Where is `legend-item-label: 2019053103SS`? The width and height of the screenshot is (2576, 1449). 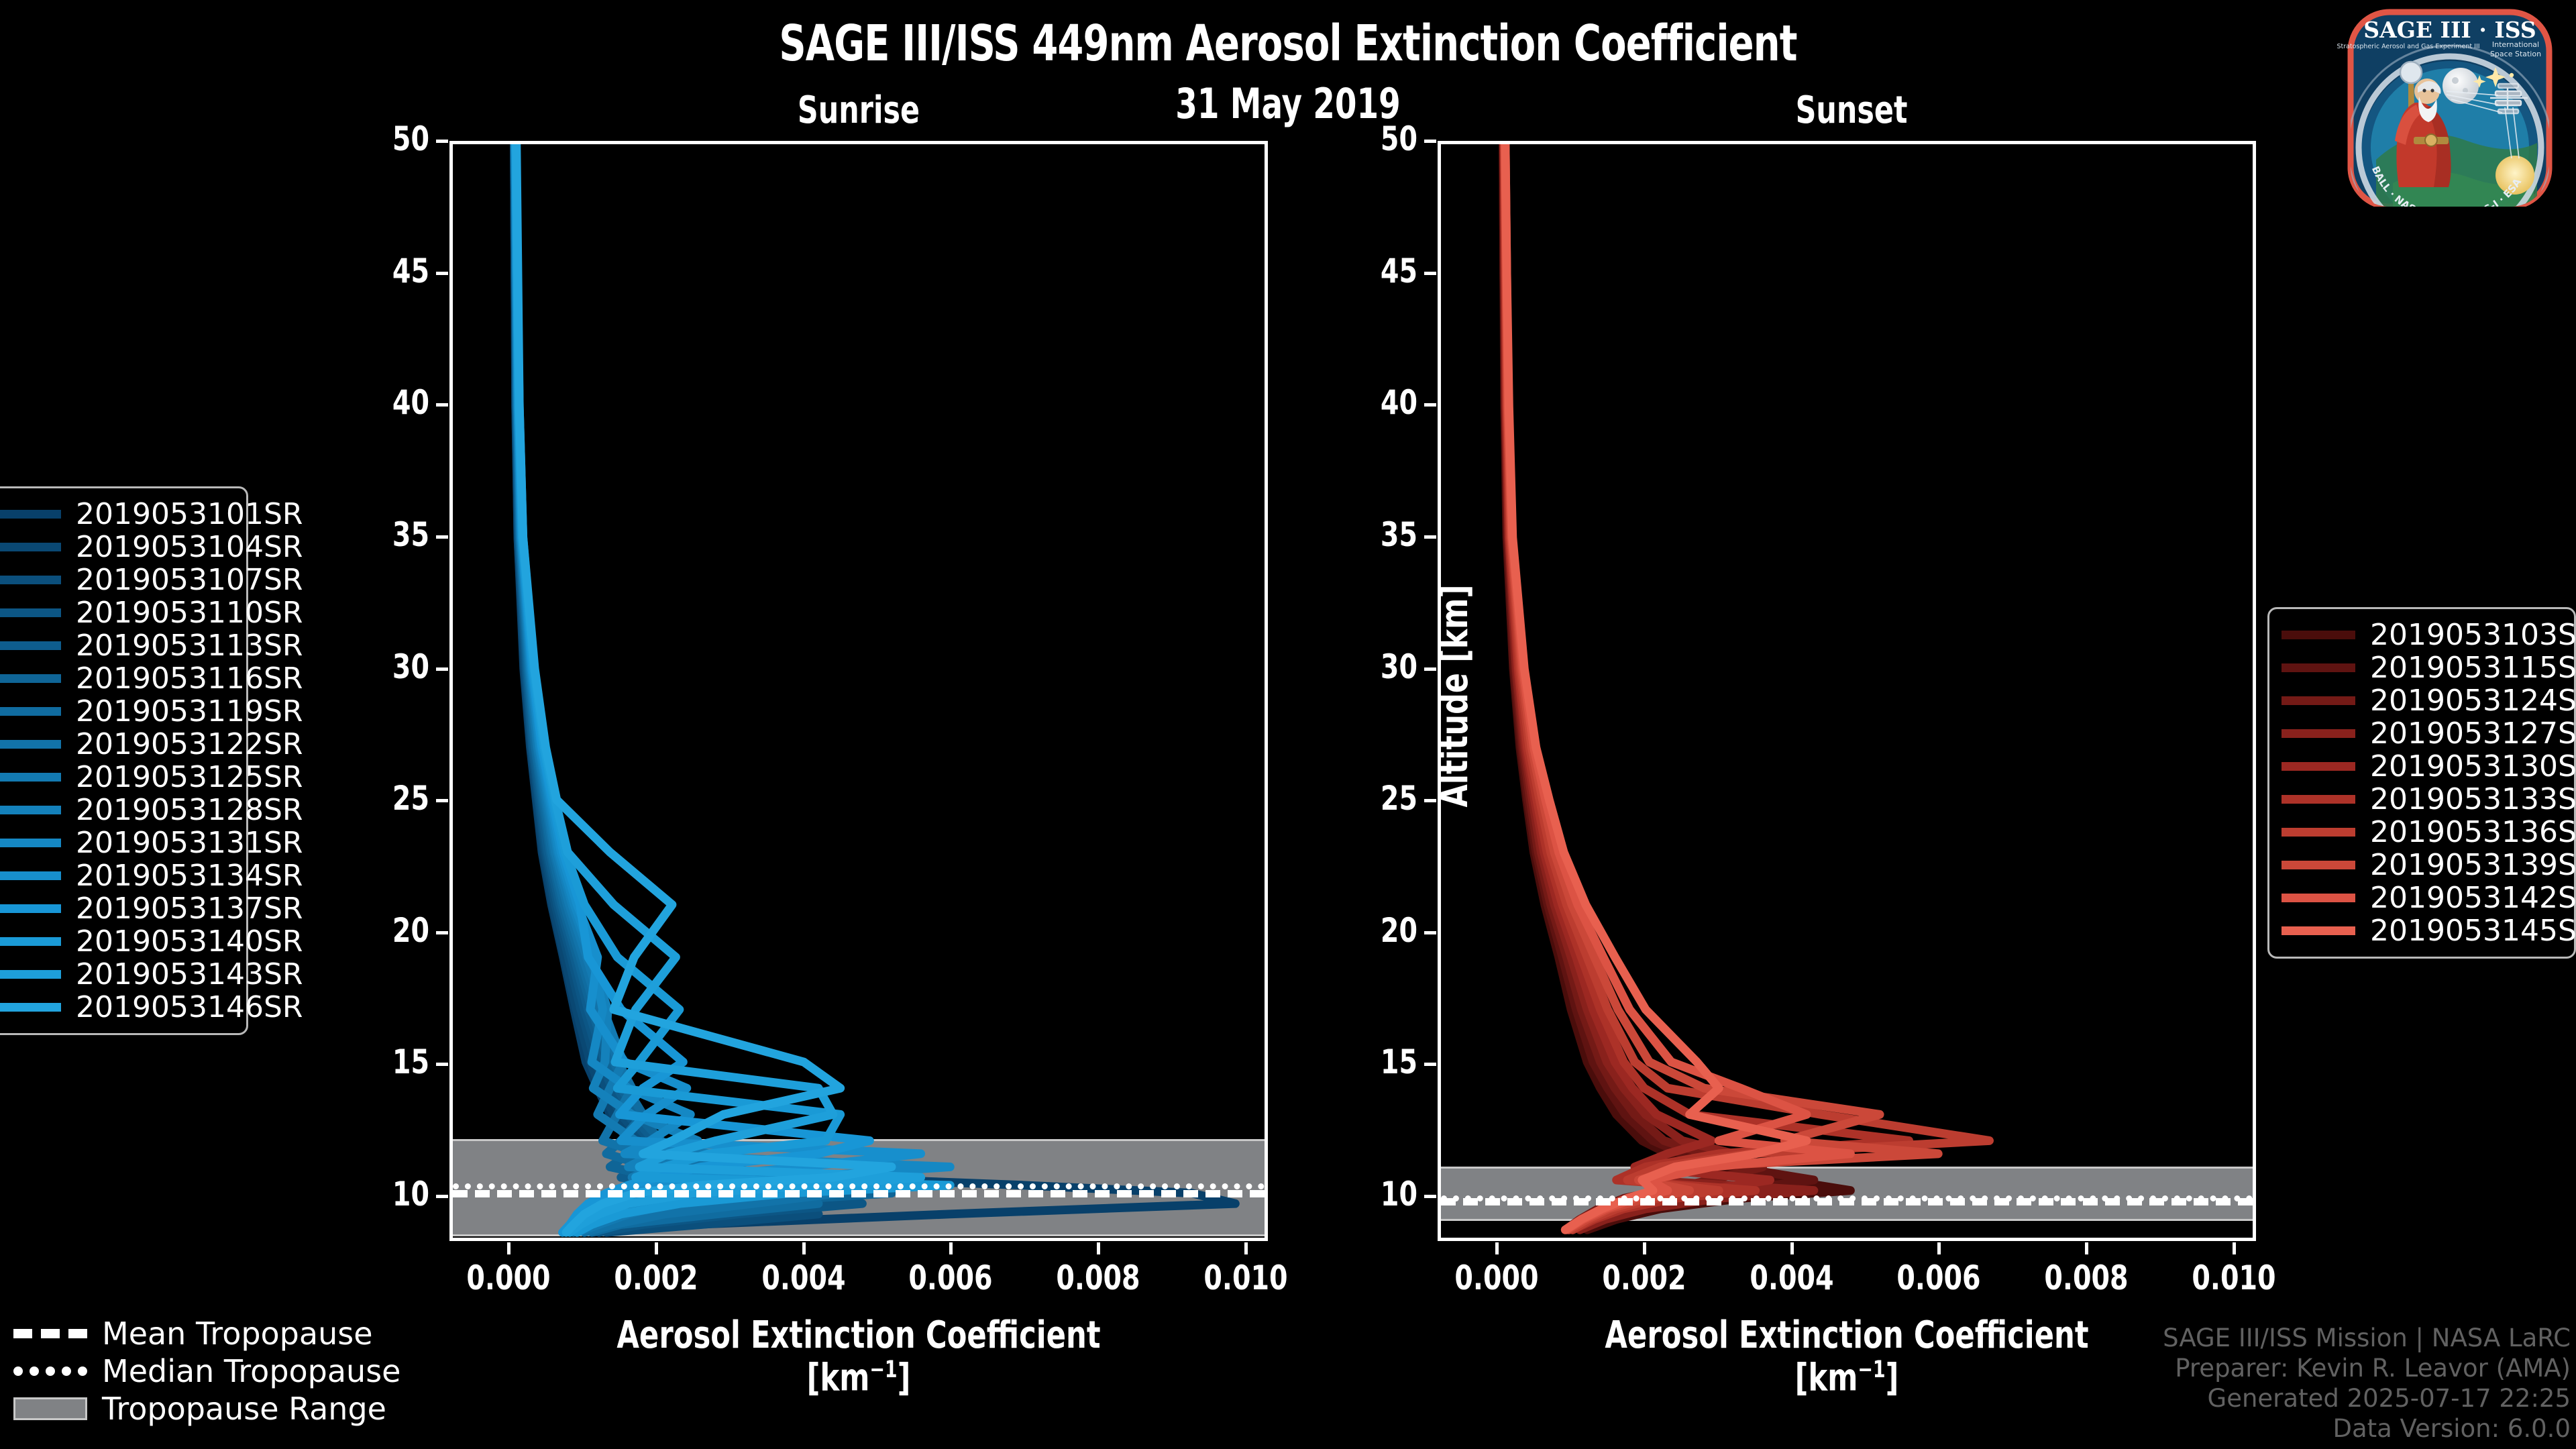
legend-item-label: 2019053103SS is located at coordinates (2473, 635).